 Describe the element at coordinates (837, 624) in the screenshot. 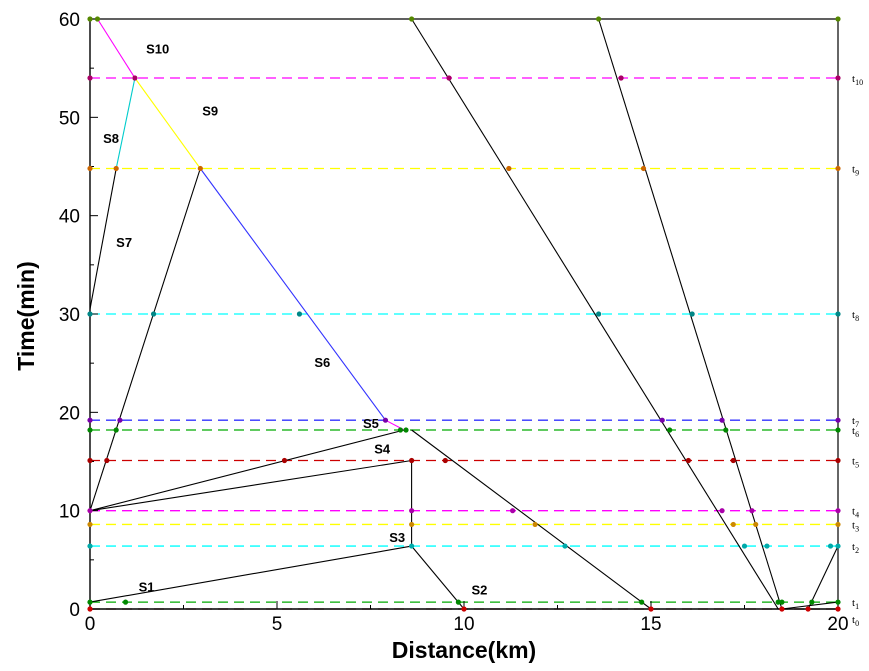

I see `x-tick-label: 20` at that location.